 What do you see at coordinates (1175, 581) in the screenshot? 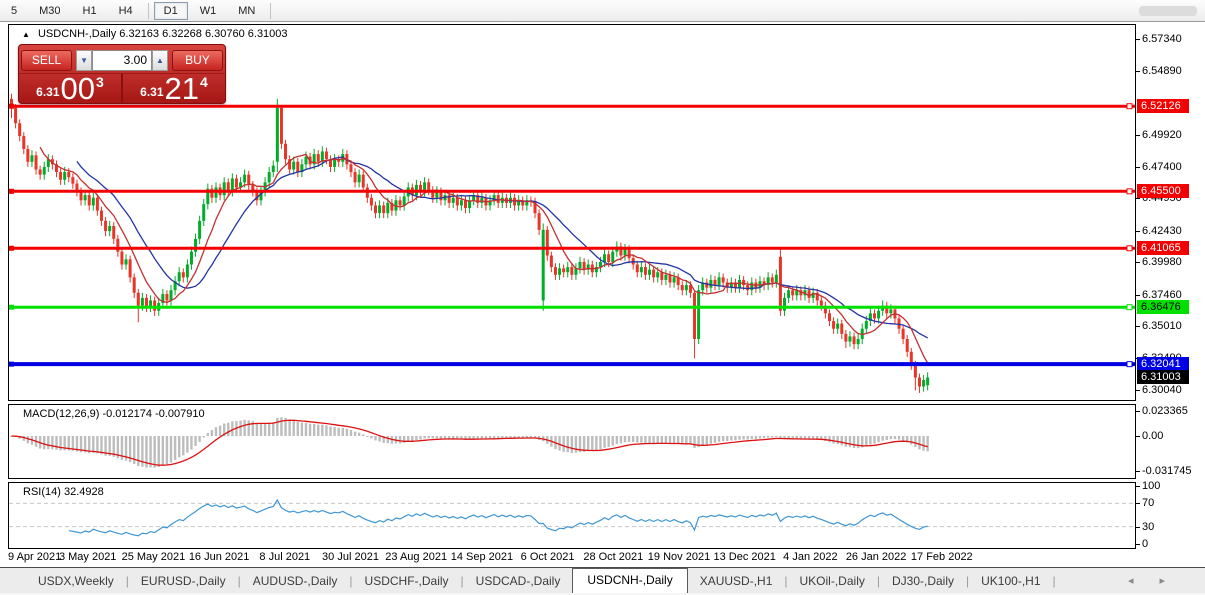
I see `tabs-scroll-right-icon: ▸` at bounding box center [1175, 581].